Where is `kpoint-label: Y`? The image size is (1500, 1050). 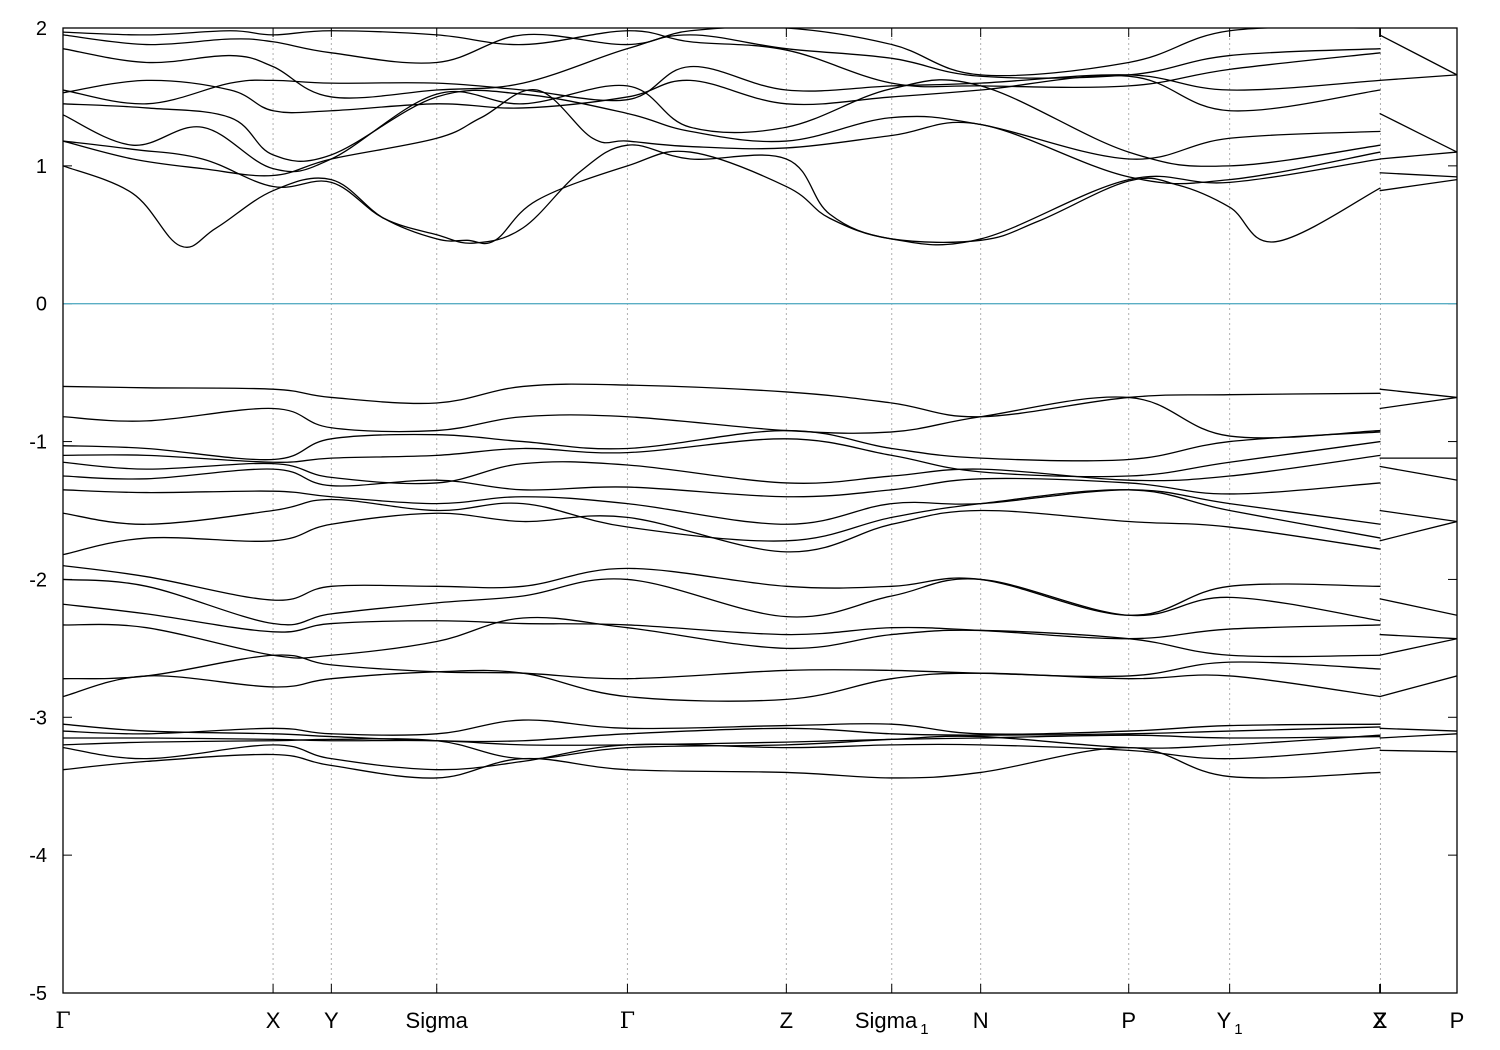 kpoint-label: Y is located at coordinates (331, 1020).